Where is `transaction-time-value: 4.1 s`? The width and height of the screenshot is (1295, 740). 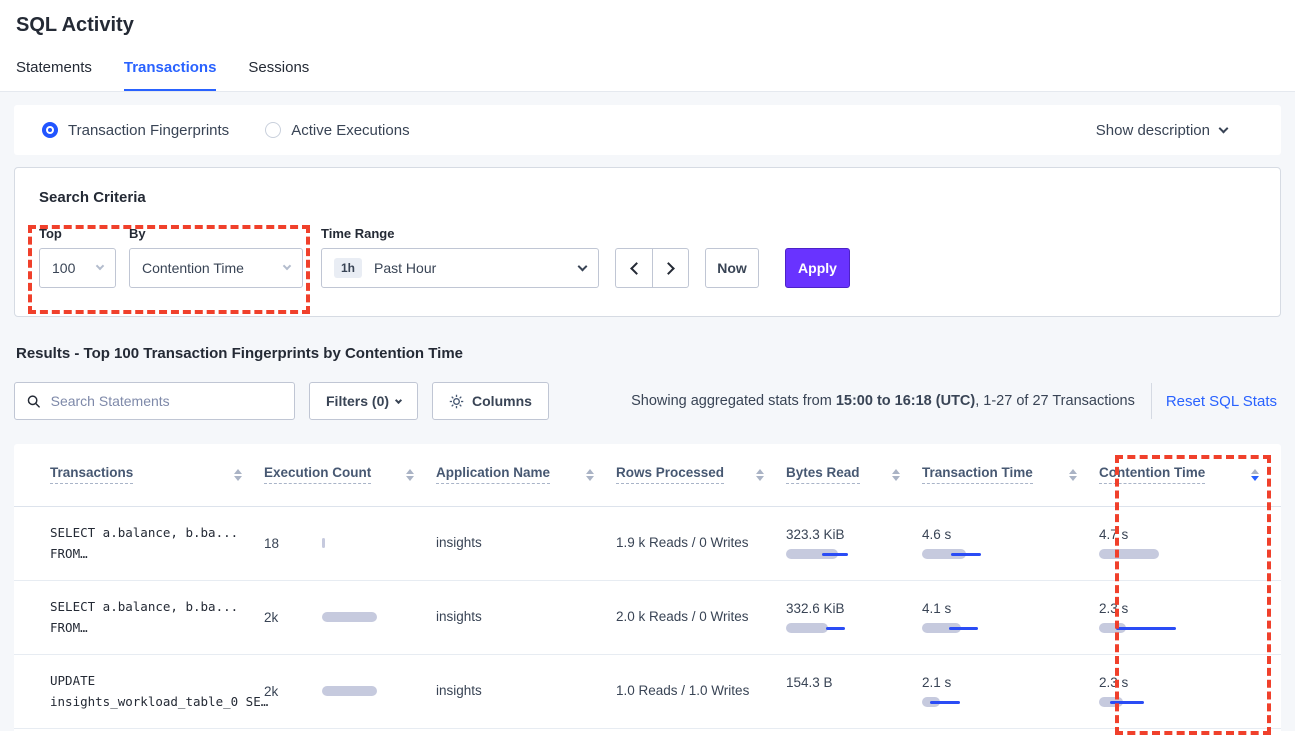
transaction-time-value: 4.1 s is located at coordinates (937, 608).